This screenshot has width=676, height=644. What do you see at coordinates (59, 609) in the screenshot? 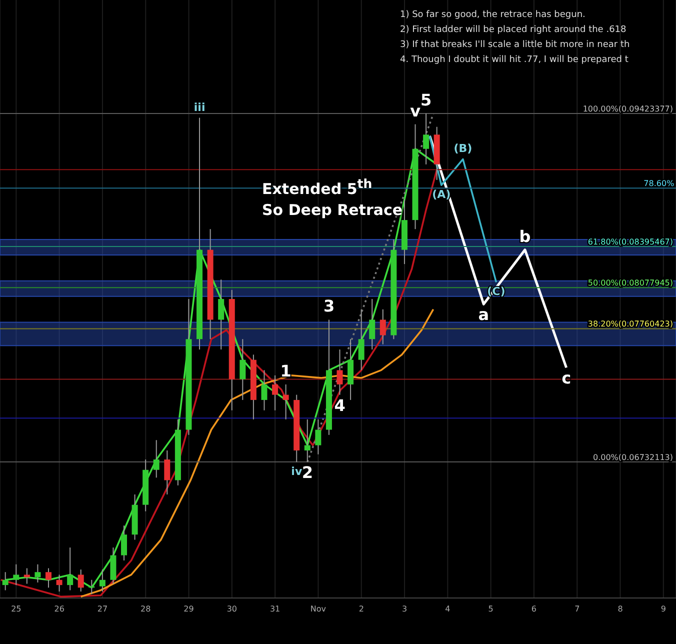
I see `x-tick-label: 26` at bounding box center [59, 609].